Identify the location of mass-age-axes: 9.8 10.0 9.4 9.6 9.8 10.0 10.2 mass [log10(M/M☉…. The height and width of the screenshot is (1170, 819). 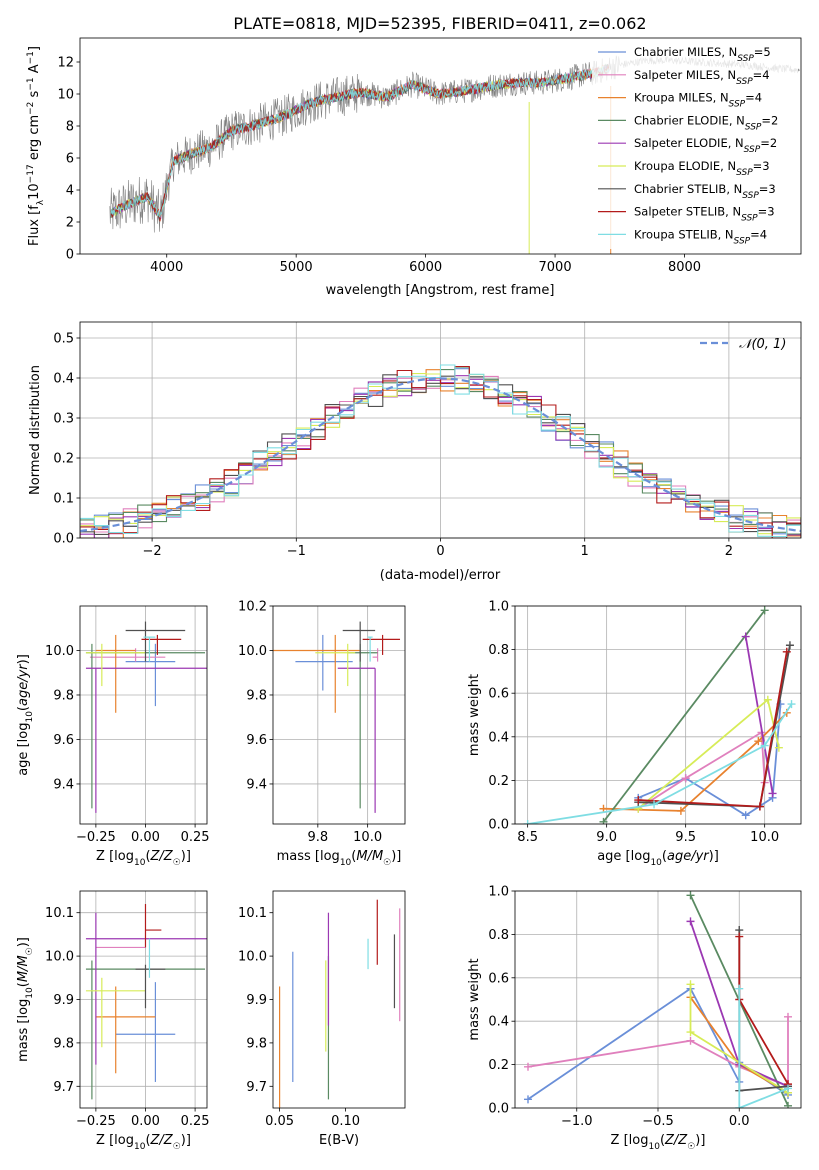
(322, 734).